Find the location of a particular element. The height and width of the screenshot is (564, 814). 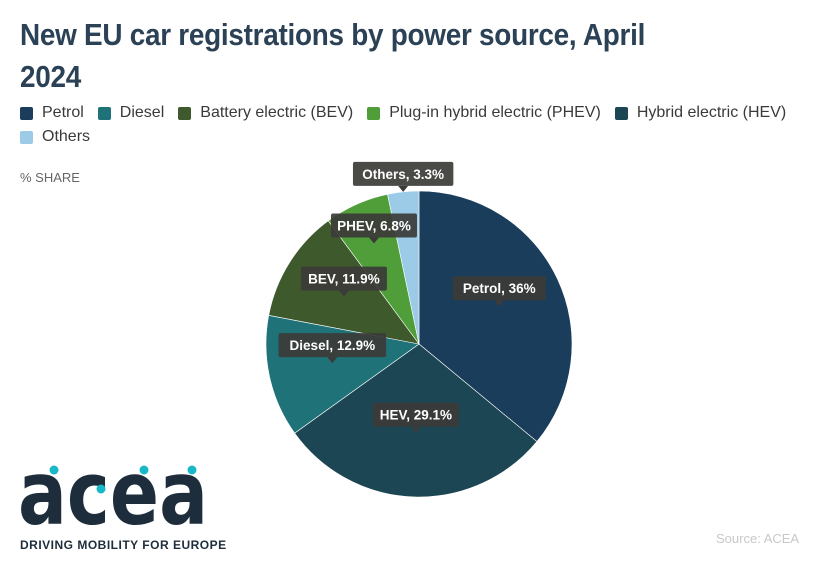

legend-item-4: Hybrid electric (HEV) is located at coordinates (700, 113).